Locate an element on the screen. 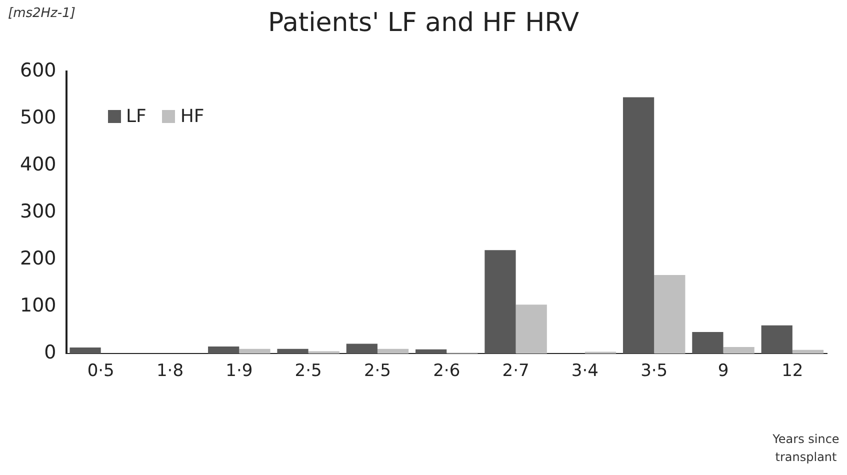 Image resolution: width=847 pixels, height=475 pixels. y-tick-label: 500 is located at coordinates (38, 117).